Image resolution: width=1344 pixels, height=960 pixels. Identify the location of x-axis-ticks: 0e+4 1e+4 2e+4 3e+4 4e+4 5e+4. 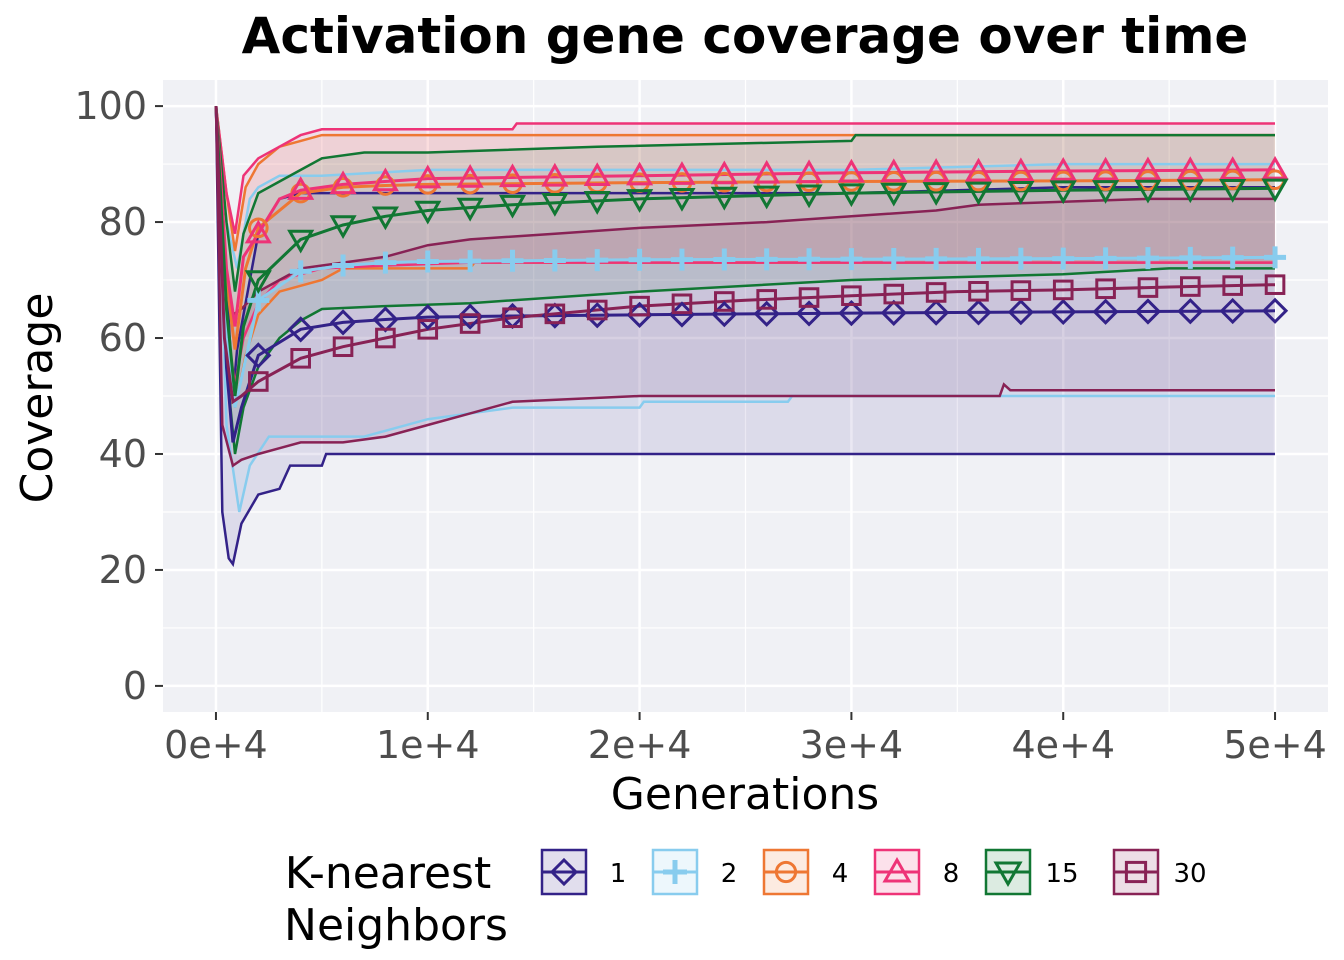
(745, 739).